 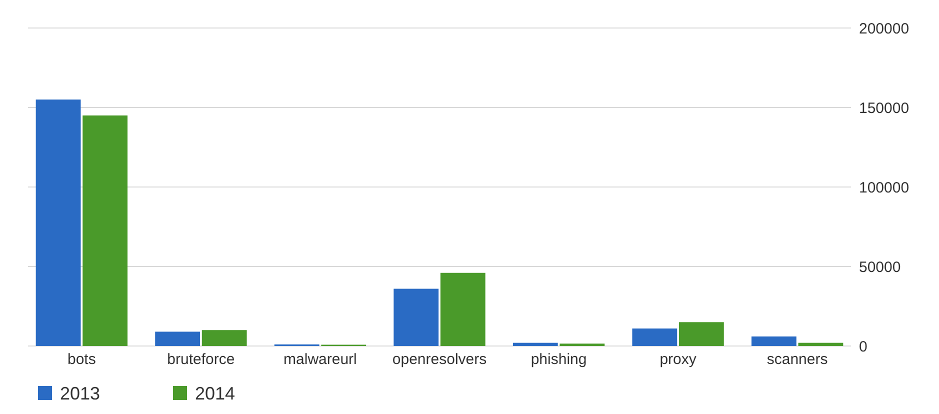 I want to click on x-tick-label: scanners, so click(x=797, y=359).